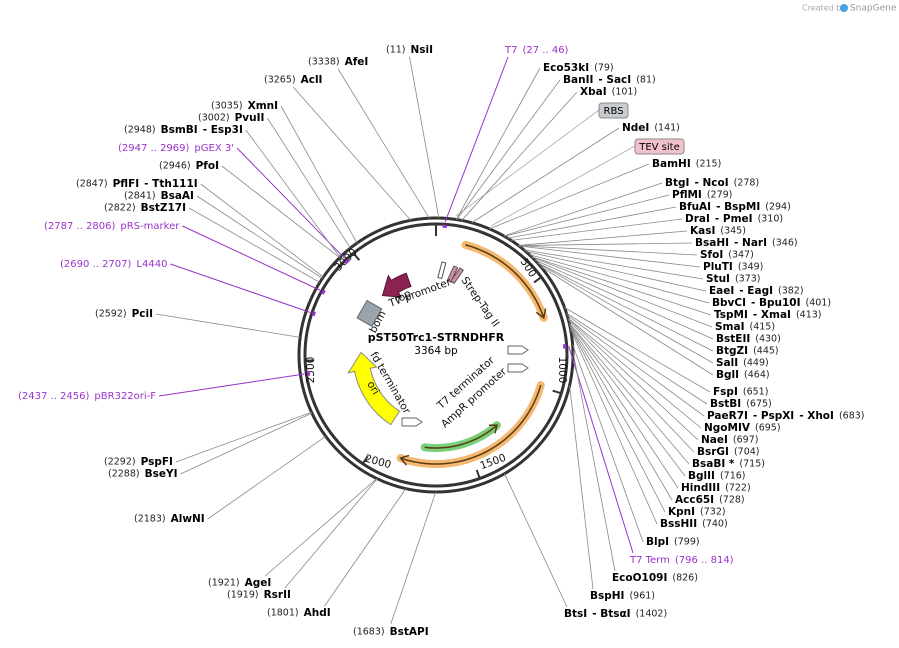  What do you see at coordinates (715, 524) in the screenshot?
I see `site-label: (740)` at bounding box center [715, 524].